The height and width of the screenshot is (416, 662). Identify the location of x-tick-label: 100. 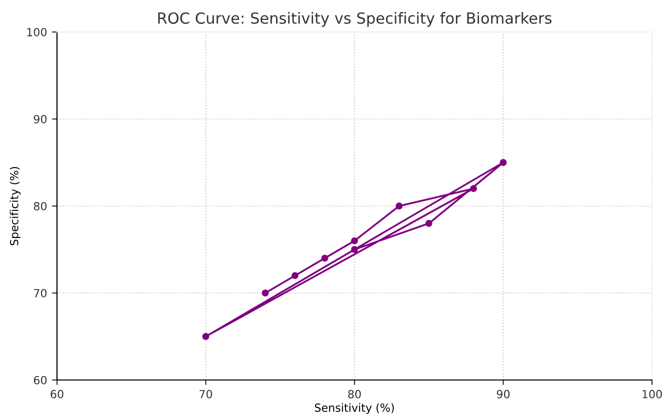
(652, 394).